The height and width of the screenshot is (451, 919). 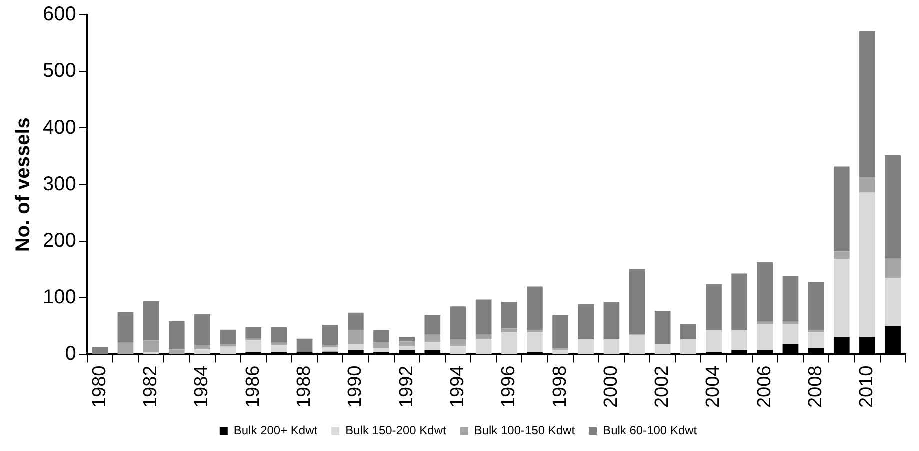 What do you see at coordinates (59, 71) in the screenshot?
I see `y-tick-label: 500` at bounding box center [59, 71].